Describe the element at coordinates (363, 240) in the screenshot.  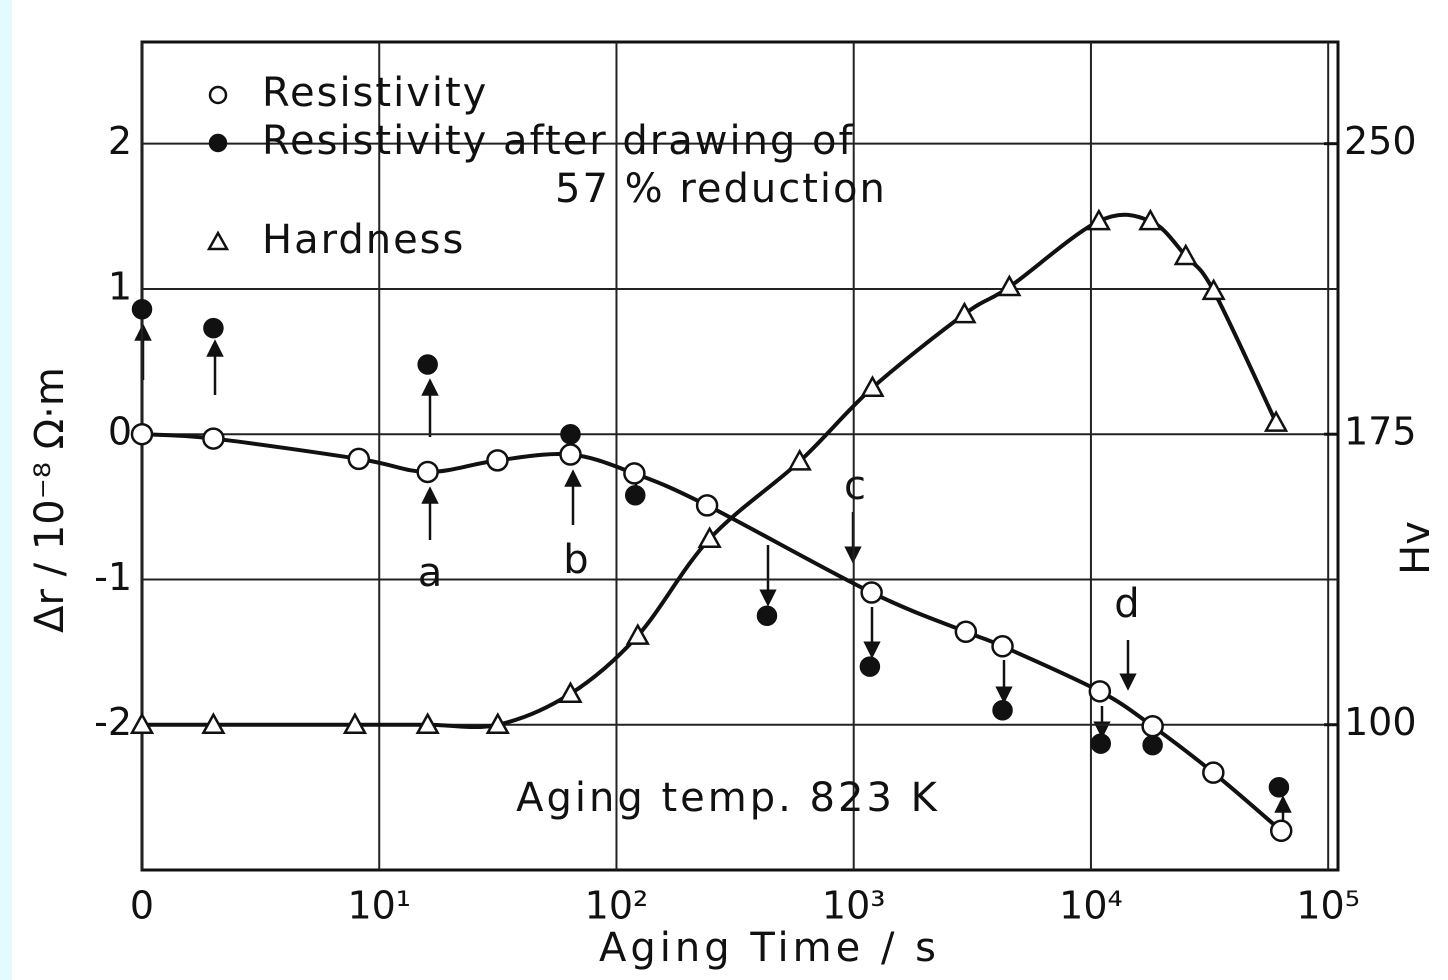
I see `legend-label: Hardness` at that location.